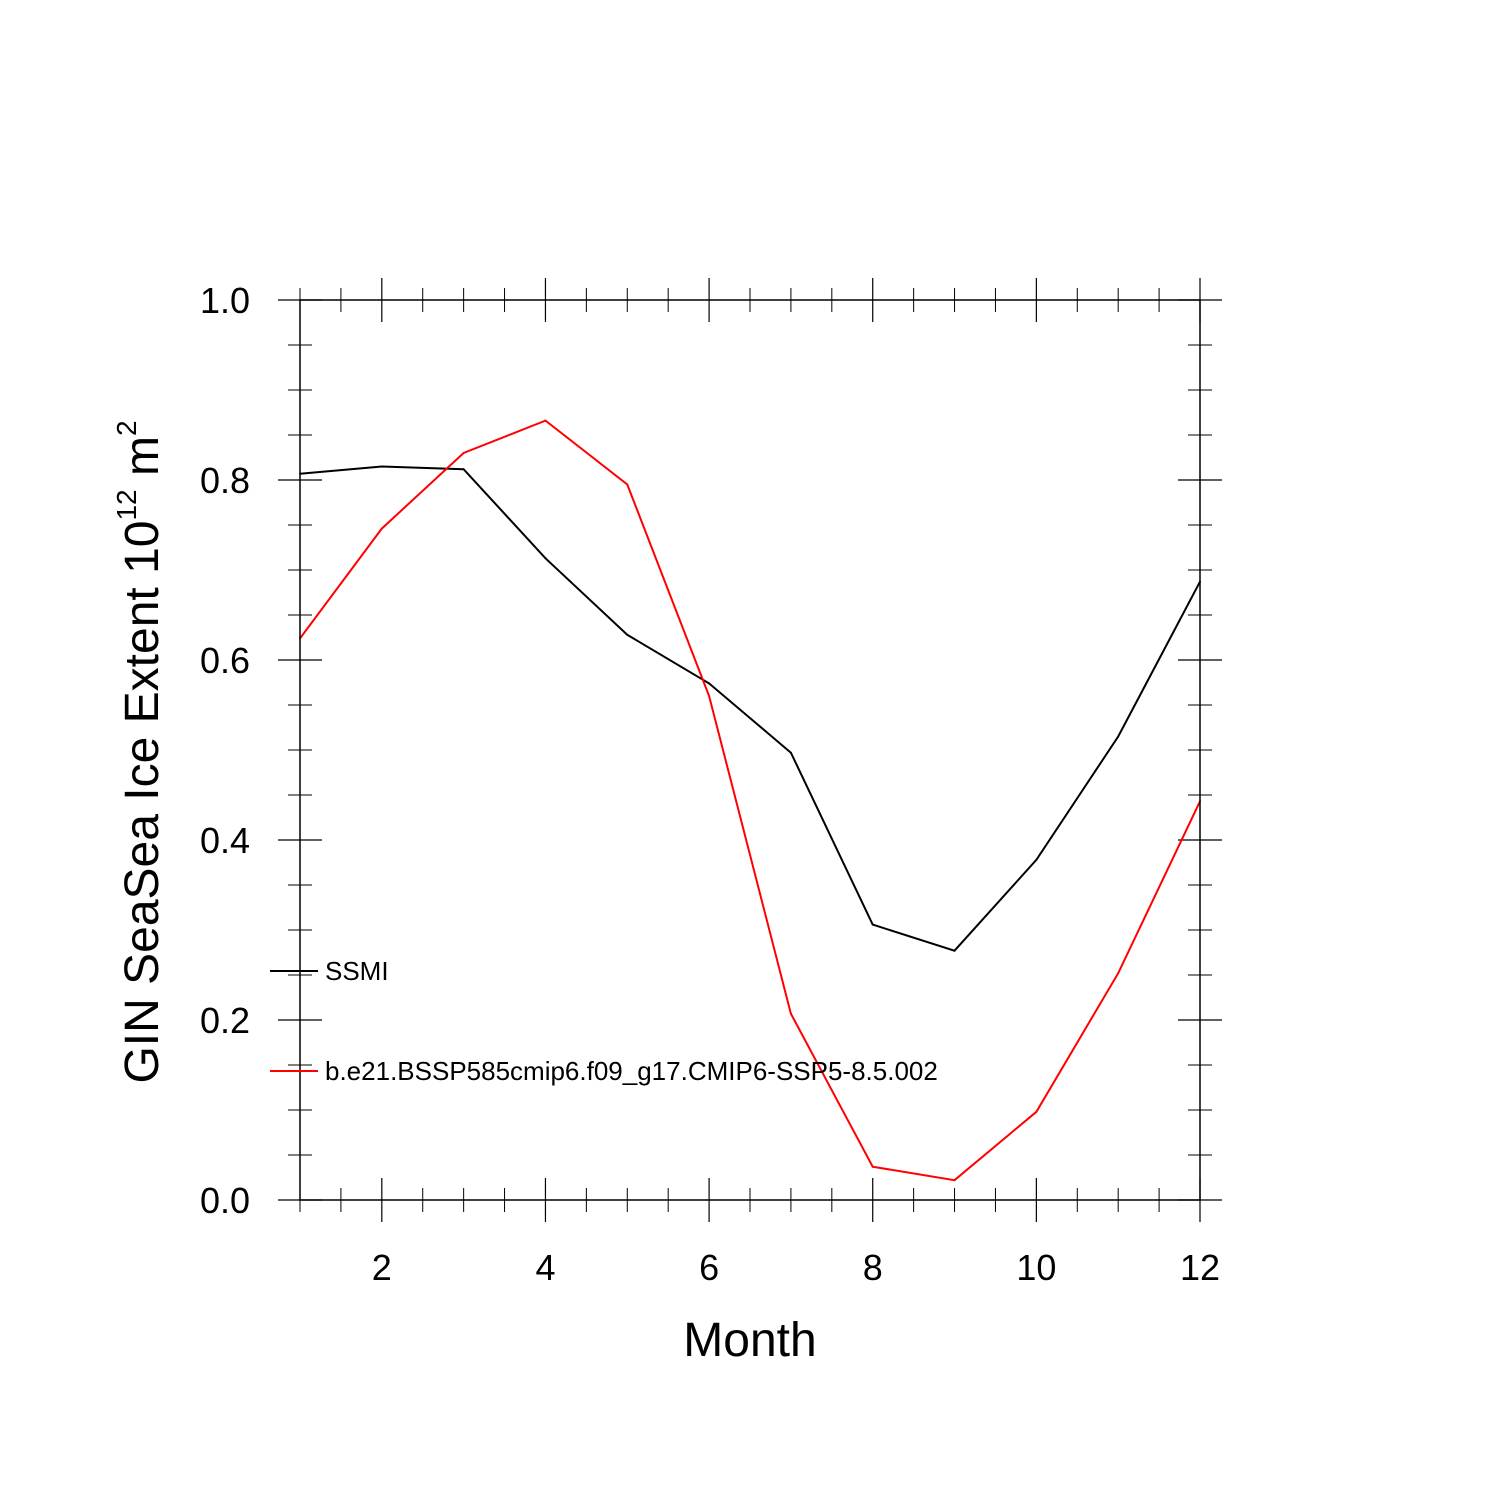  What do you see at coordinates (126, 504) in the screenshot?
I see `y-axis-title-exponent-1: 12` at bounding box center [126, 504].